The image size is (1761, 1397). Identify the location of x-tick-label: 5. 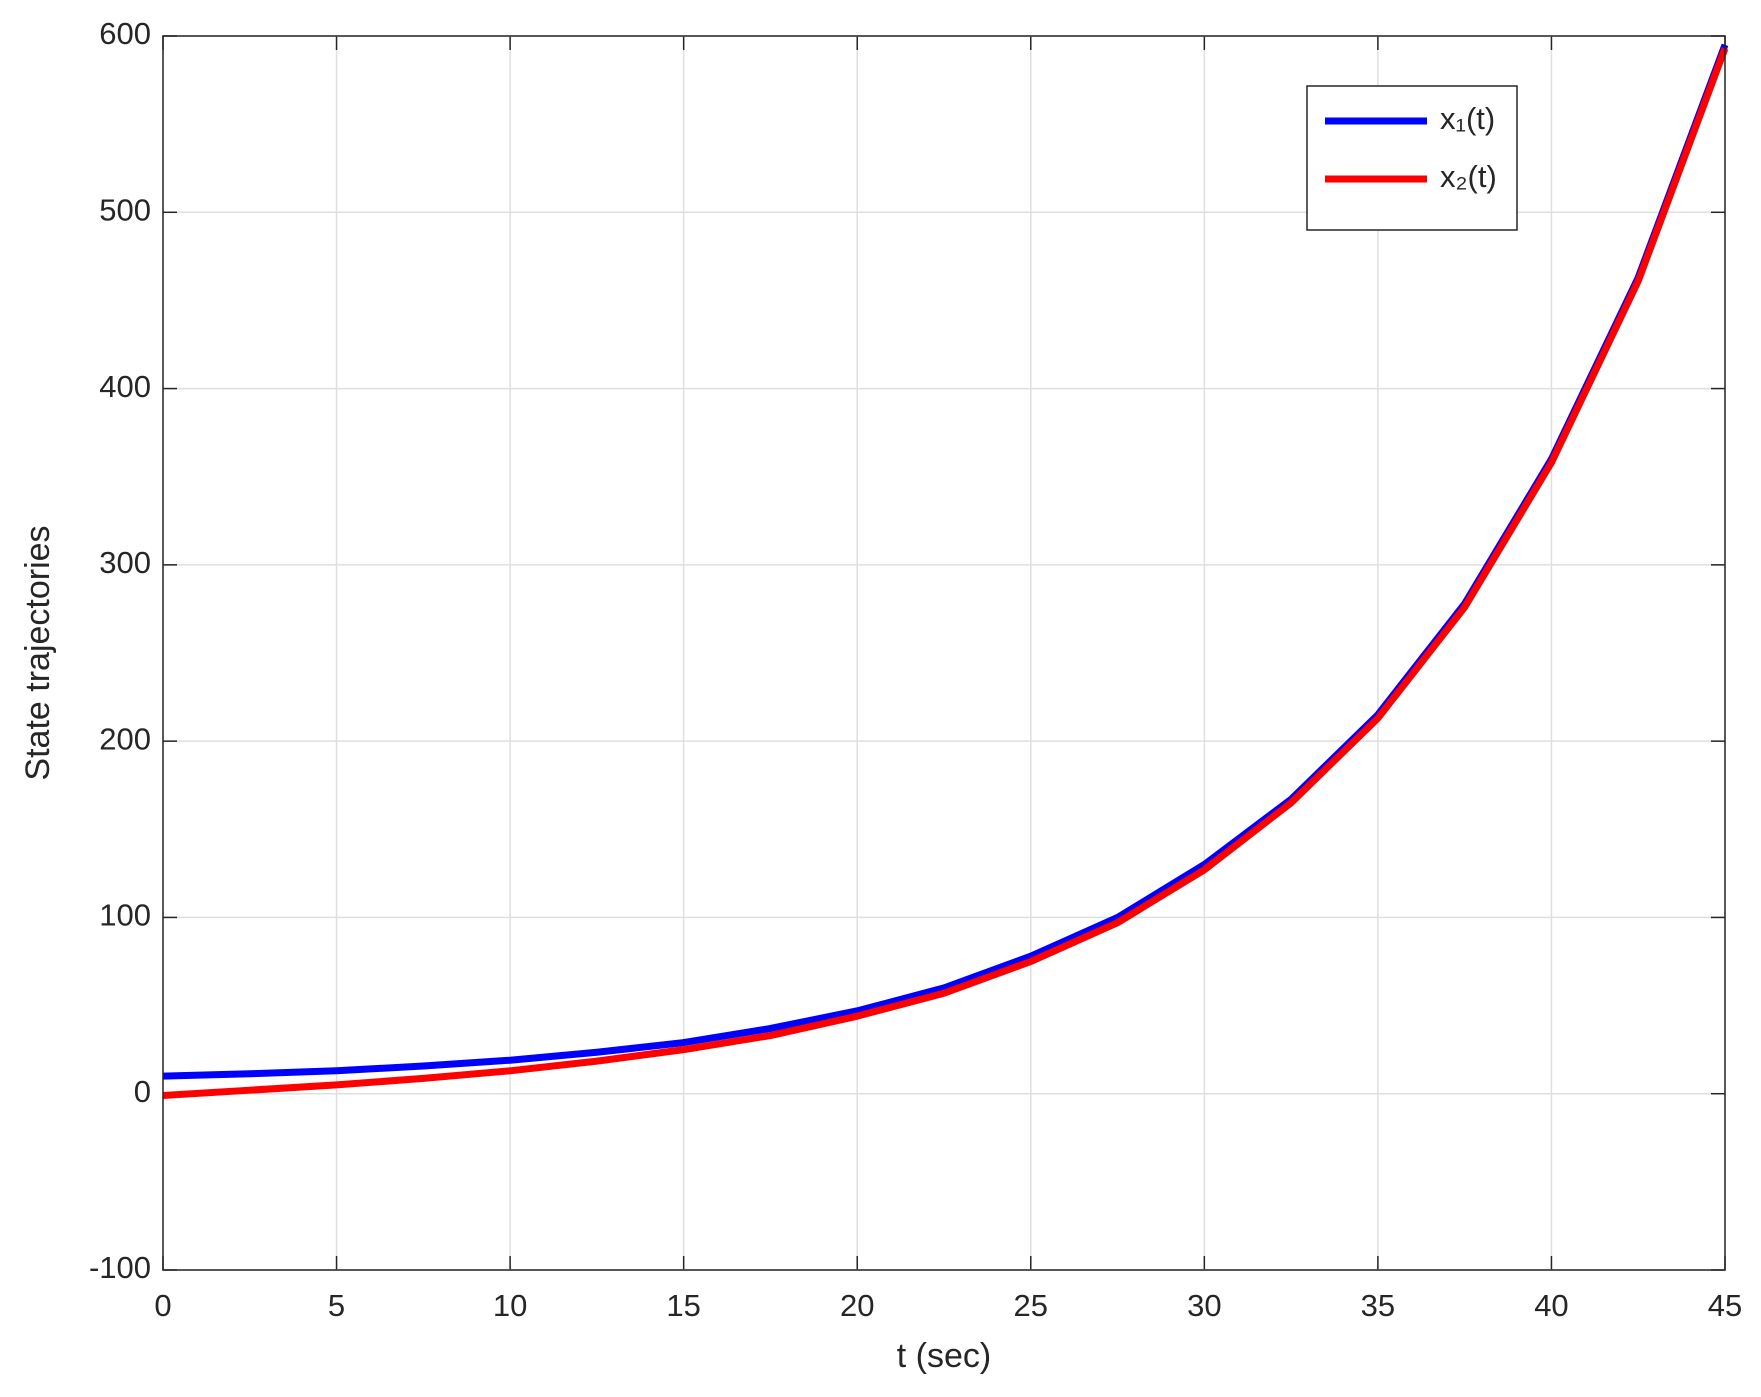
(336, 1305).